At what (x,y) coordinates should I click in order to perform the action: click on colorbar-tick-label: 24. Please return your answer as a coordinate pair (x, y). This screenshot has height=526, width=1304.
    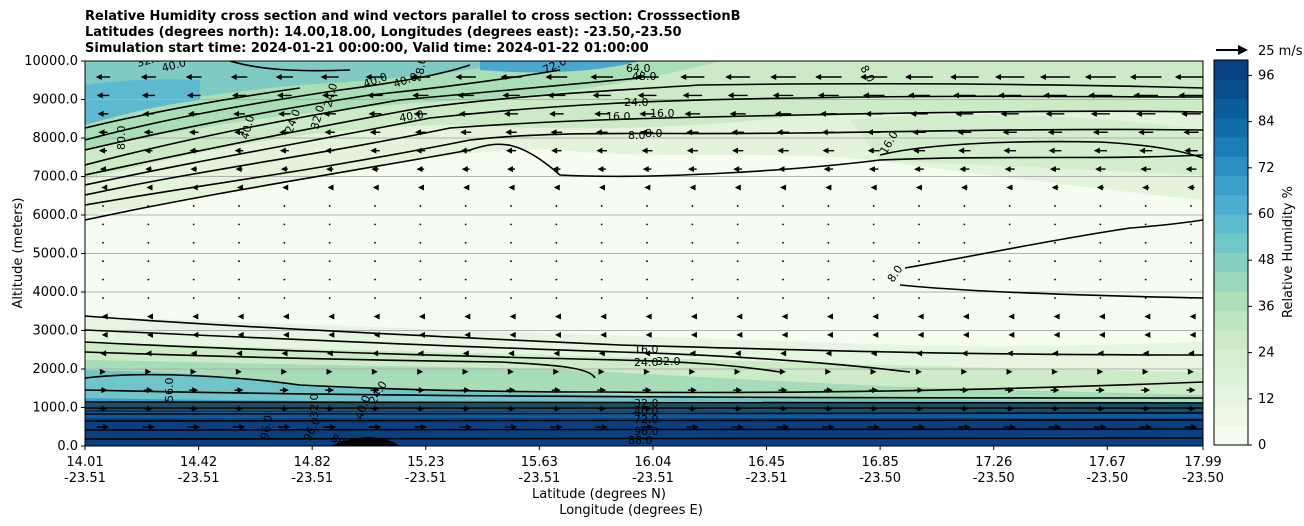
    Looking at the image, I should click on (1266, 353).